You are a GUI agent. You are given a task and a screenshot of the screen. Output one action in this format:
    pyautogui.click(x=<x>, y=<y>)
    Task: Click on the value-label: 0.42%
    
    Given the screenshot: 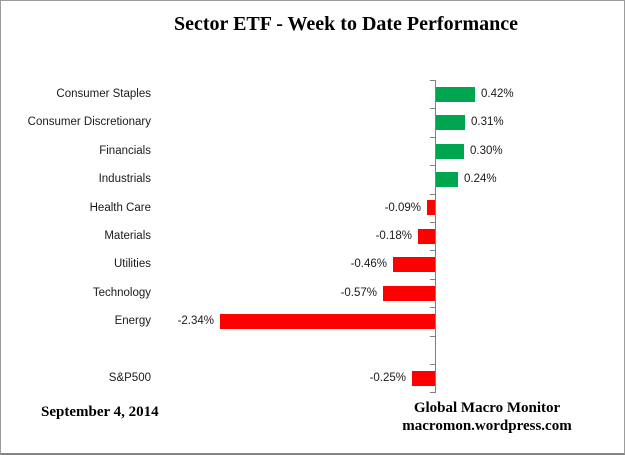 What is the action you would take?
    pyautogui.click(x=497, y=94)
    